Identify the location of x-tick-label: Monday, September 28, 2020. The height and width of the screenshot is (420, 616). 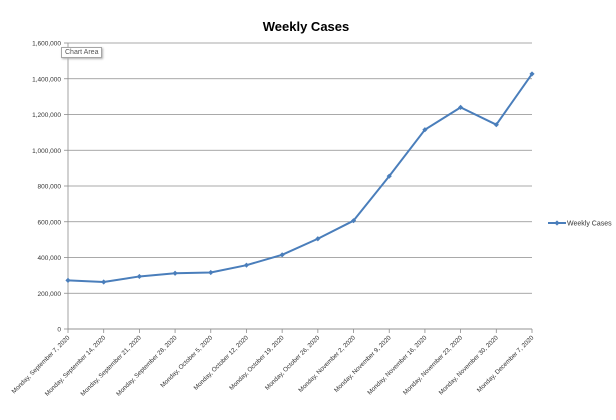
(147, 366).